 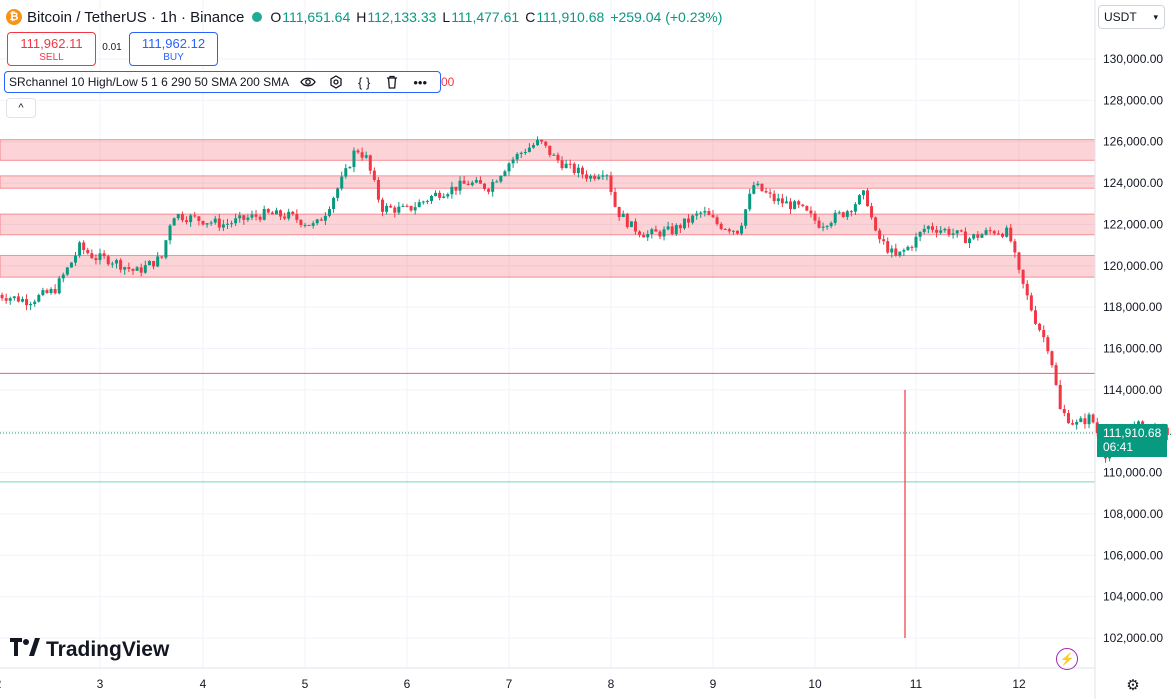 I want to click on last-price-value: 111,910.68, so click(x=1132, y=433).